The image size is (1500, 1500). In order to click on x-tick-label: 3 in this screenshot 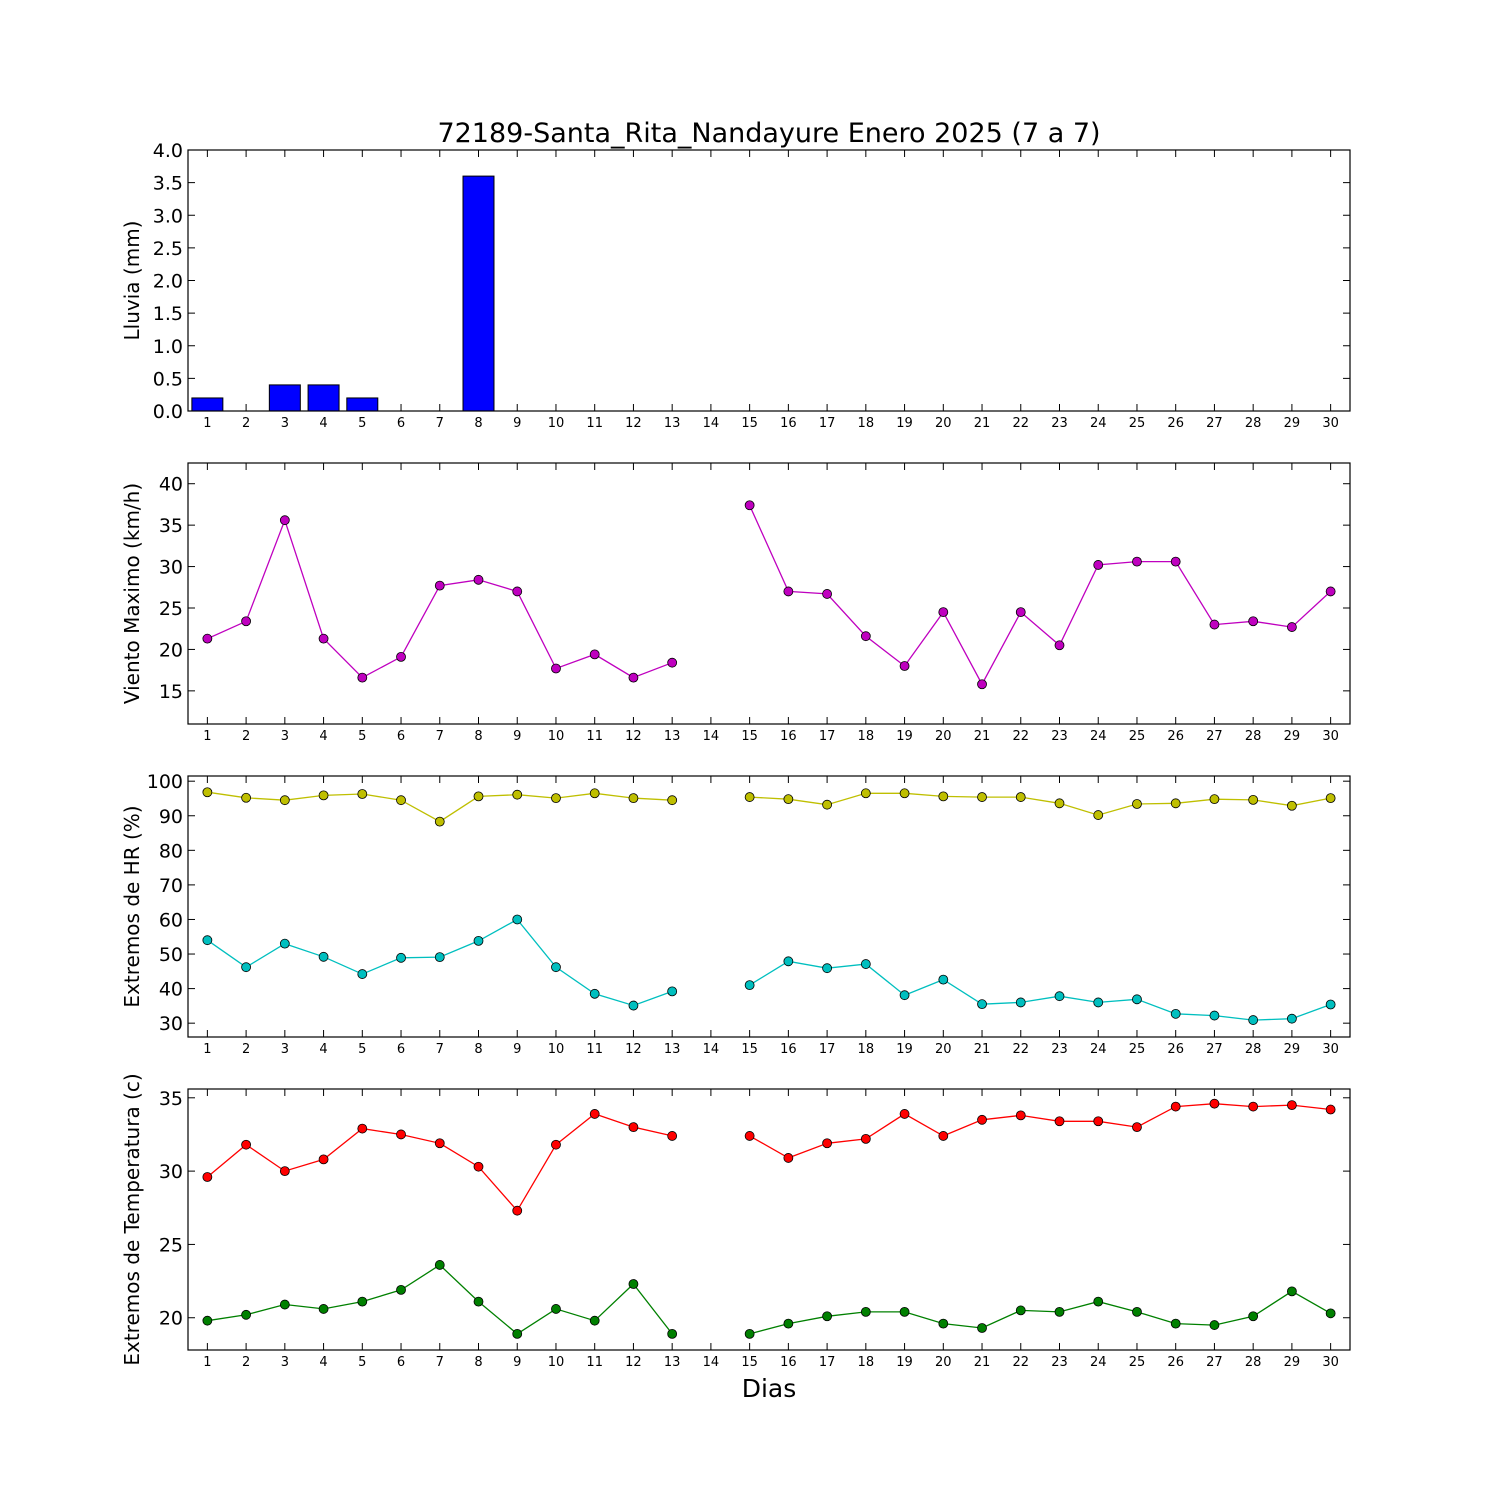, I will do `click(285, 1362)`.